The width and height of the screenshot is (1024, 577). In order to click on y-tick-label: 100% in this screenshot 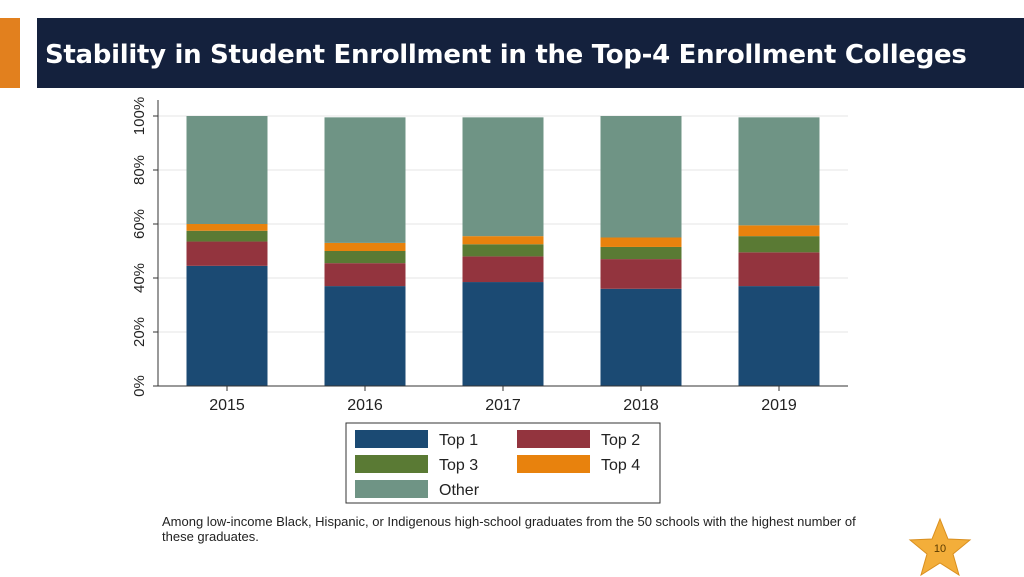, I will do `click(139, 116)`.